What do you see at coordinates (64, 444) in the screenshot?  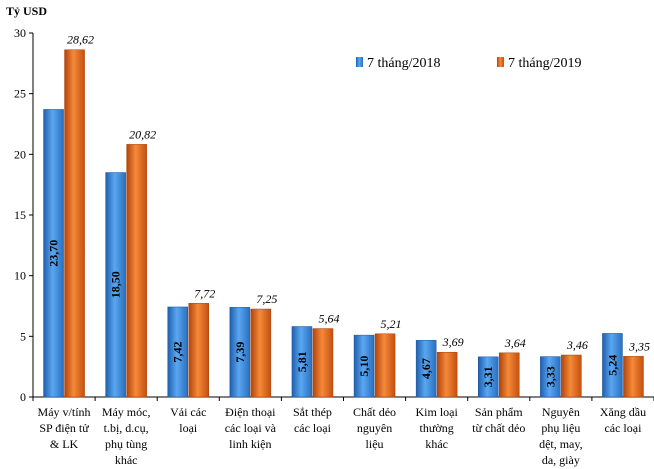 I see `category-label: & LK` at bounding box center [64, 444].